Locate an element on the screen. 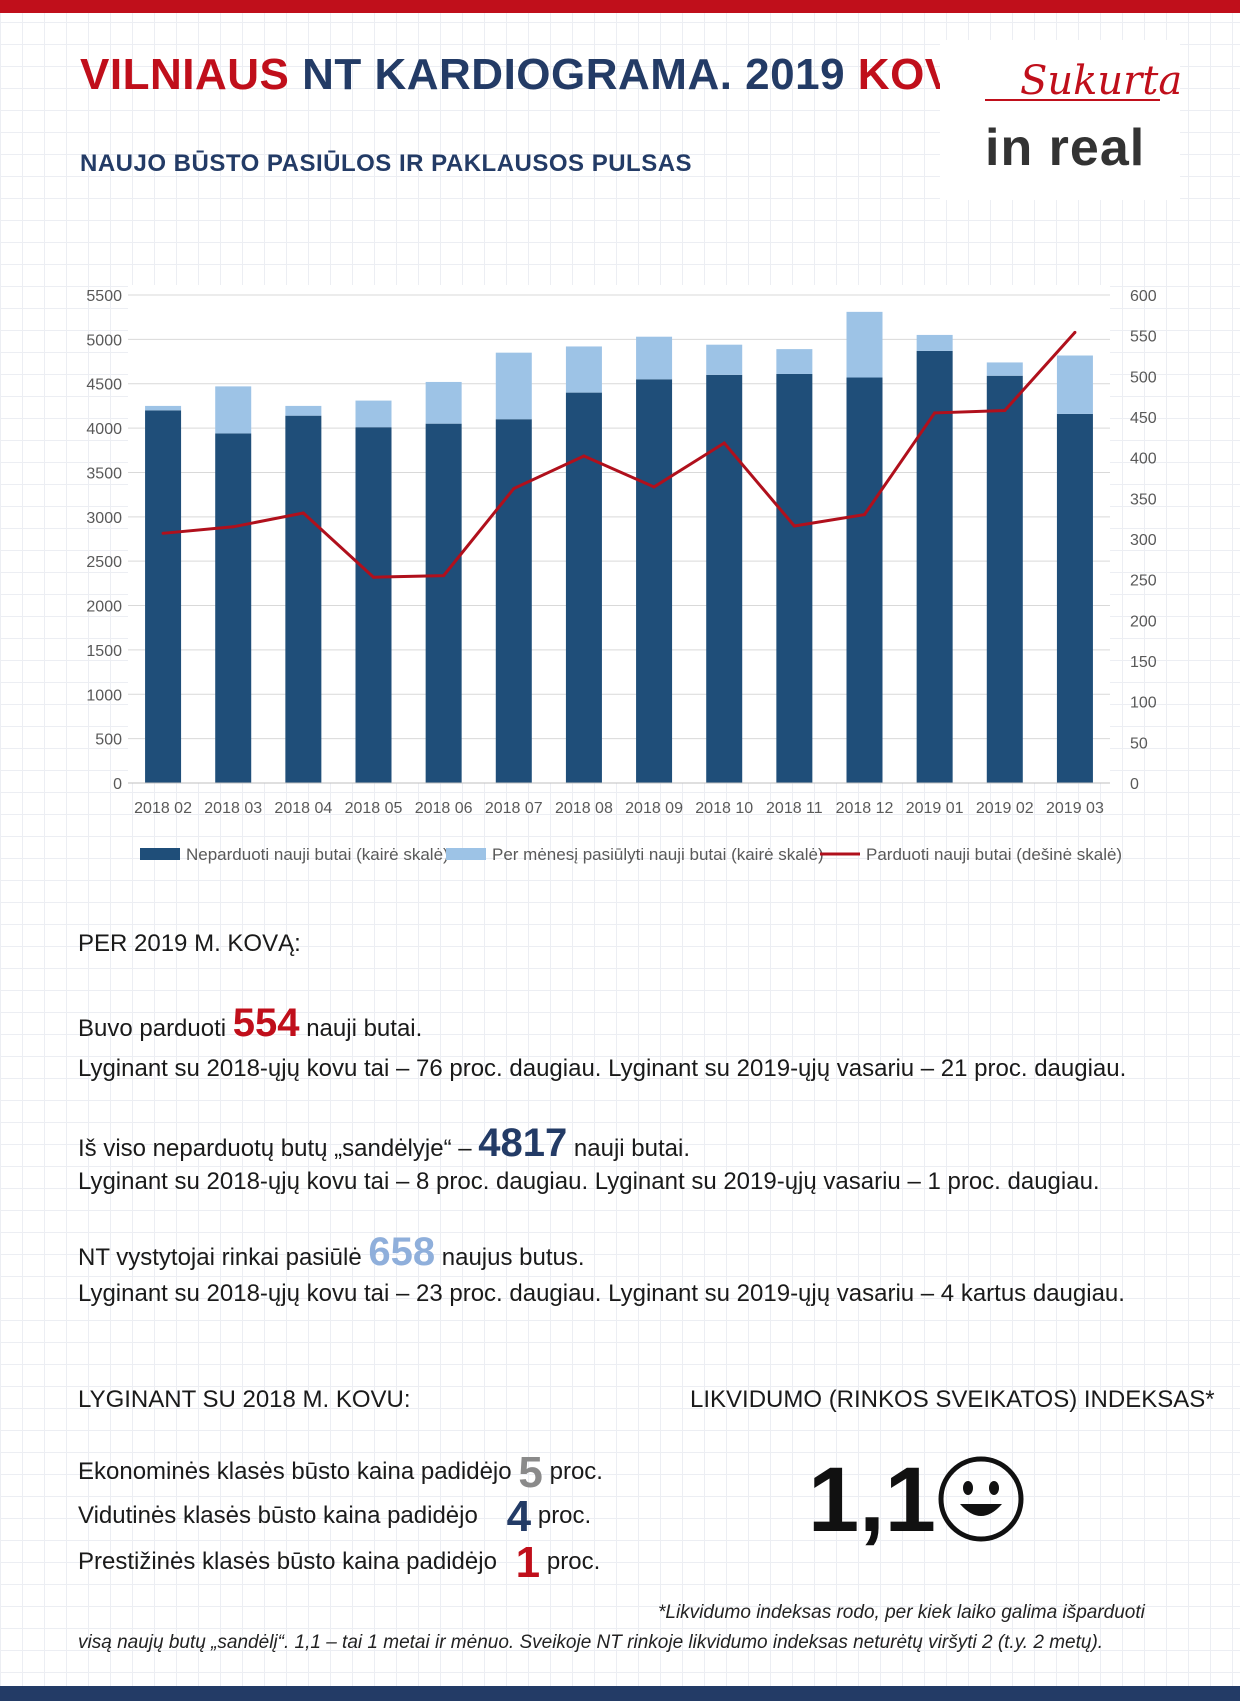 The image size is (1240, 1701). x-tick-label: 2018 06 is located at coordinates (444, 808).